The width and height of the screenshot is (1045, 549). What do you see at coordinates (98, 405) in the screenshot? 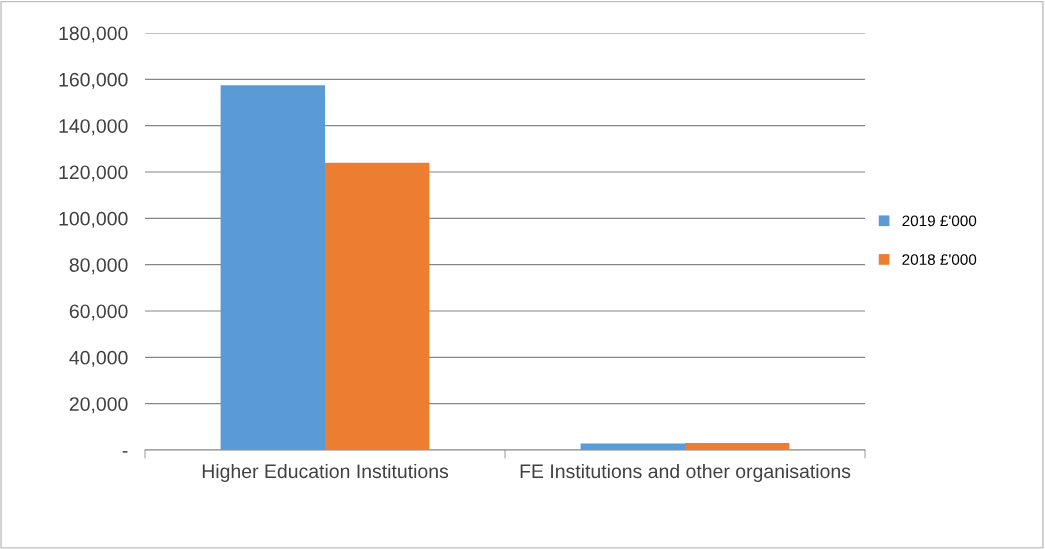
I see `y-tick-label: 20,000` at bounding box center [98, 405].